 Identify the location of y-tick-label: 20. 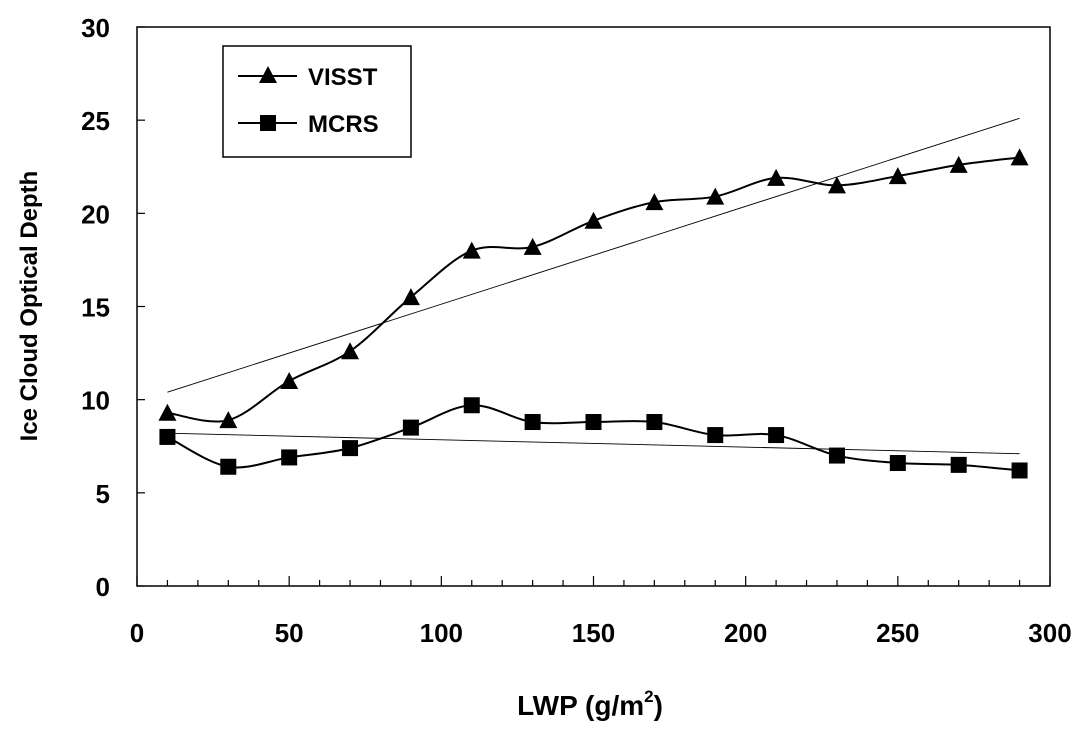
(95, 214).